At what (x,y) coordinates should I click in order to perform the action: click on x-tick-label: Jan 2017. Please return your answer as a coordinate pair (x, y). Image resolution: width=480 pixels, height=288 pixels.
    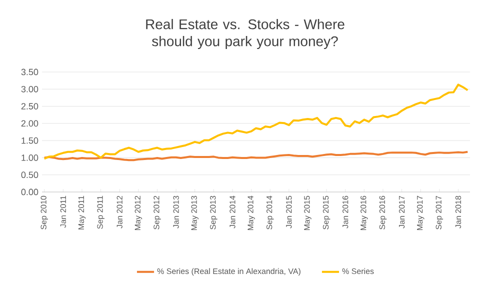
    Looking at the image, I should click on (401, 212).